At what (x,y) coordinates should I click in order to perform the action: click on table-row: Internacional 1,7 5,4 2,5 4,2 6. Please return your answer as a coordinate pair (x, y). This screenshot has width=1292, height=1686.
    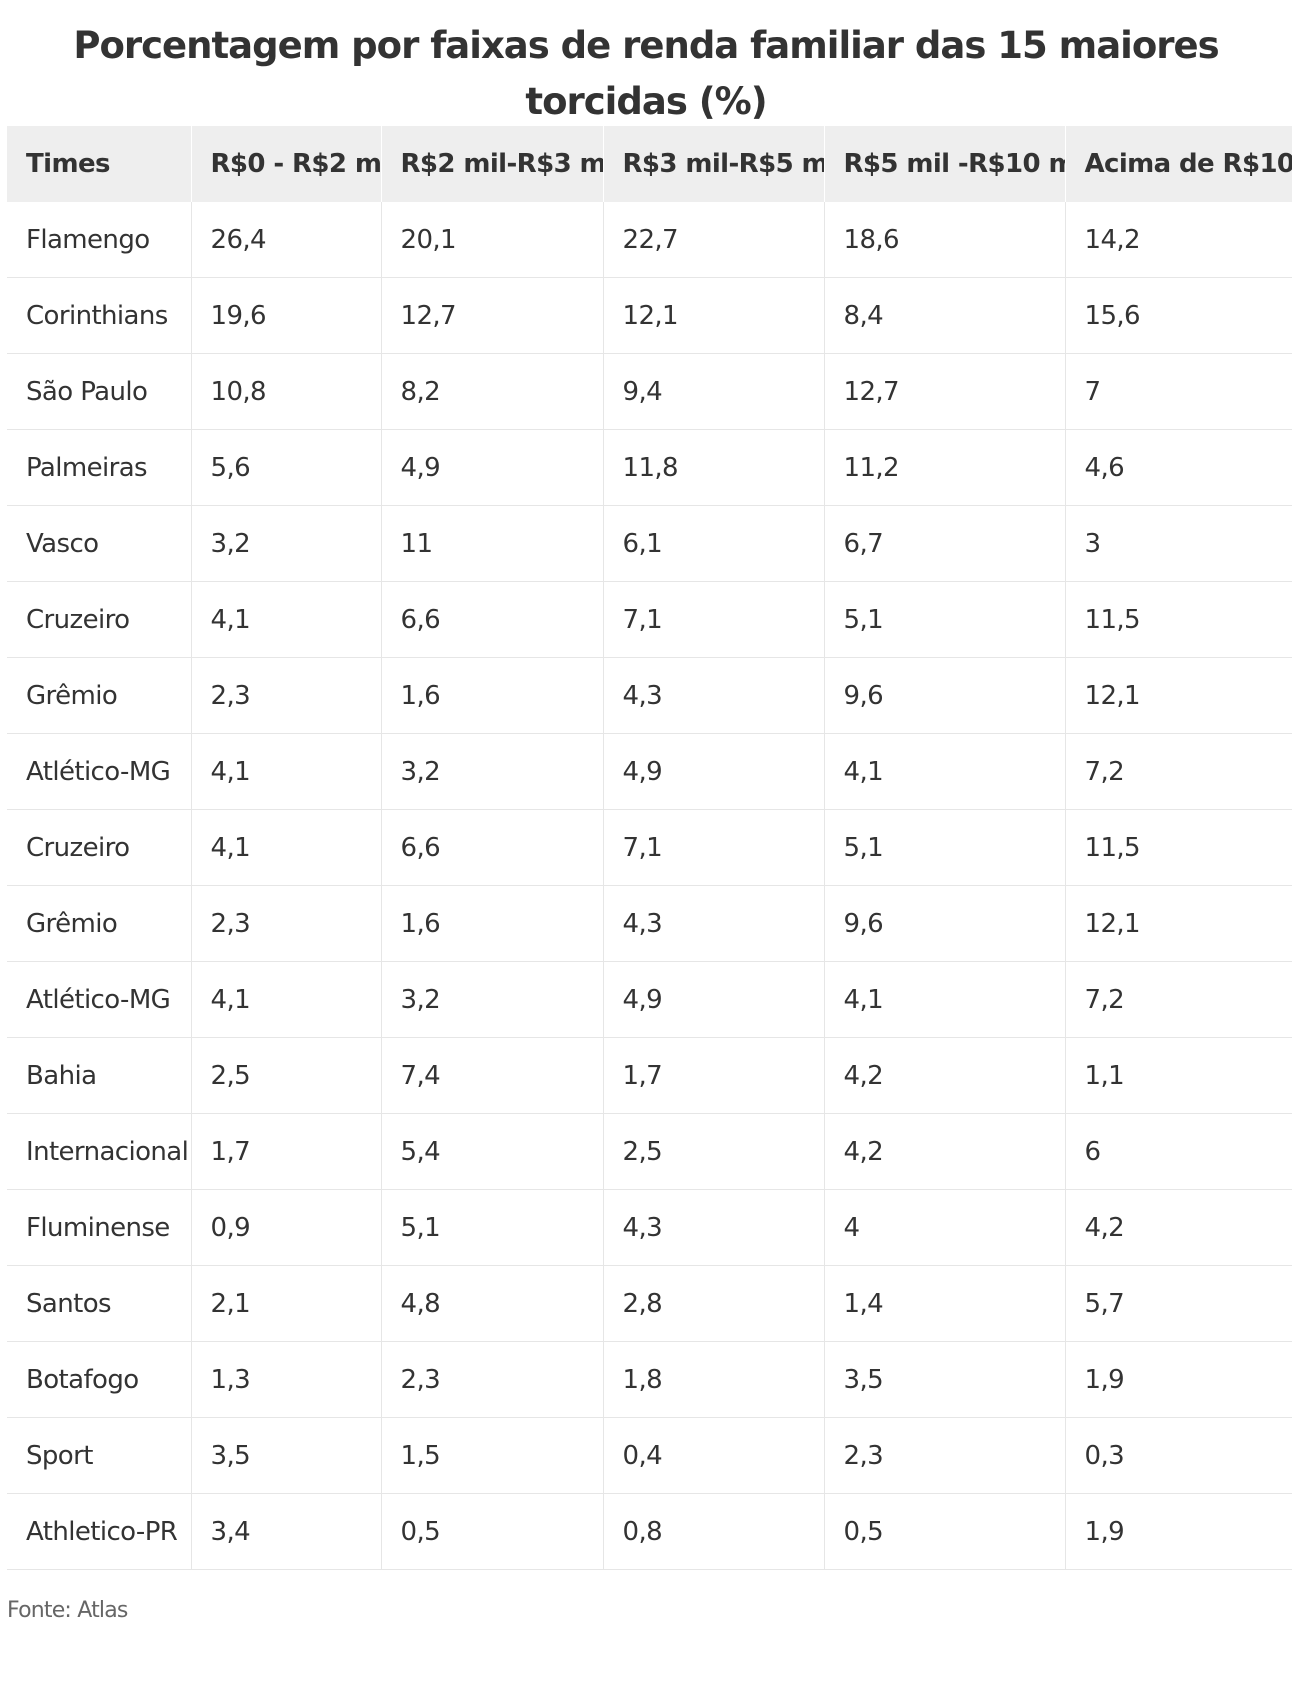
    Looking at the image, I should click on (649, 1151).